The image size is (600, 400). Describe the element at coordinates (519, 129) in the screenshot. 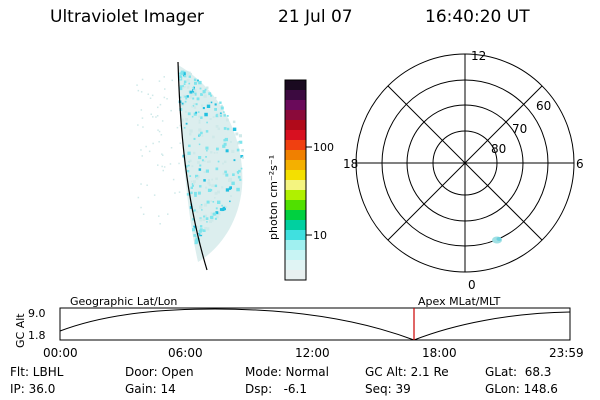

I see `lat-label-70: 70` at that location.